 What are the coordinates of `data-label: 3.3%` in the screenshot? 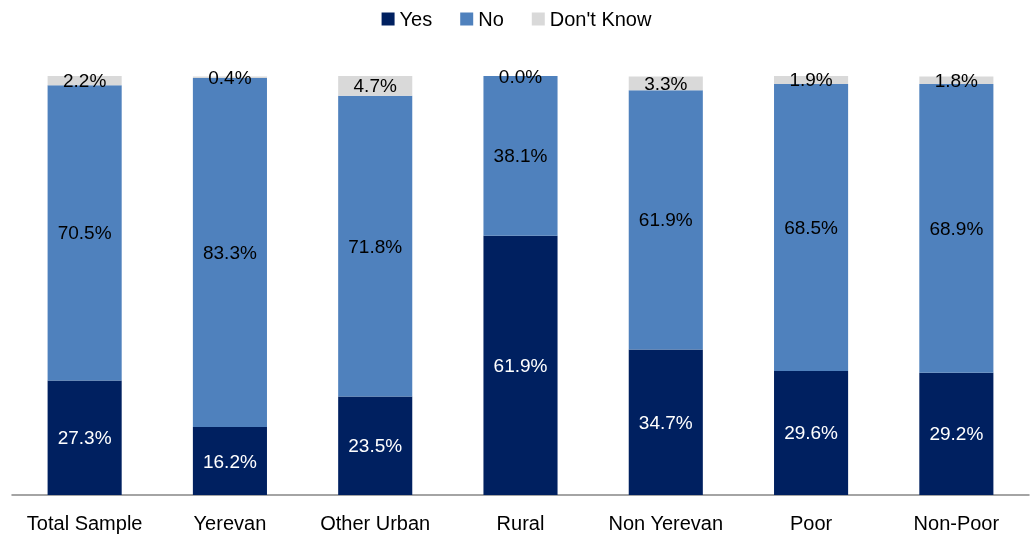 It's located at (666, 83).